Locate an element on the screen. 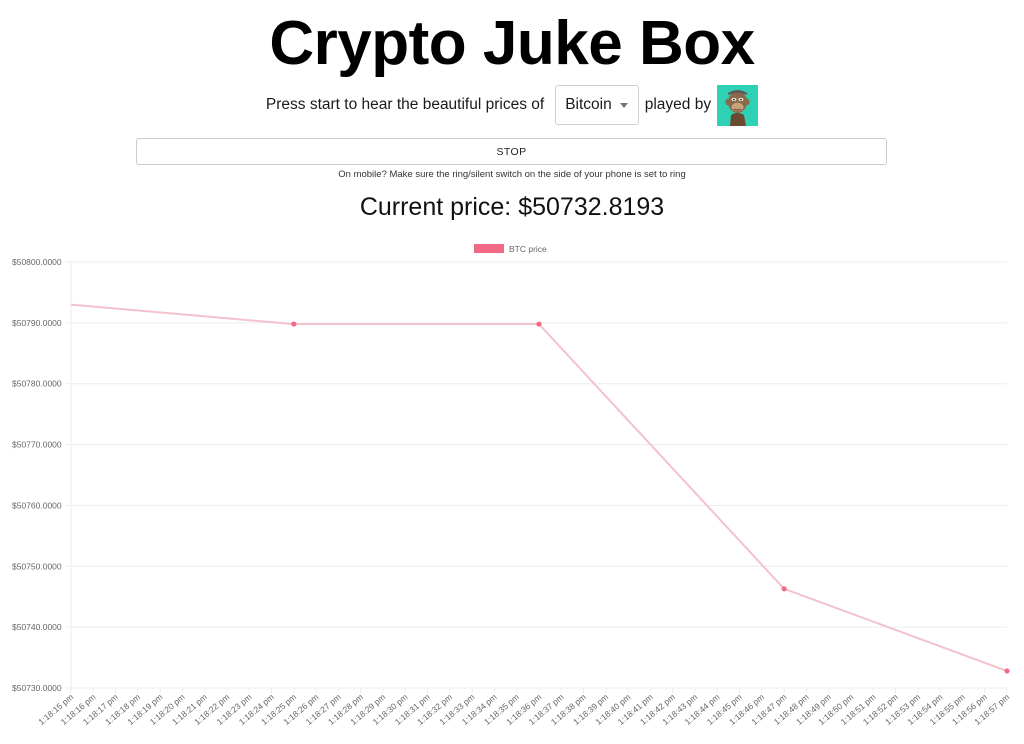 The width and height of the screenshot is (1024, 744). y-tick-label: $50760.0000 is located at coordinates (37, 505).